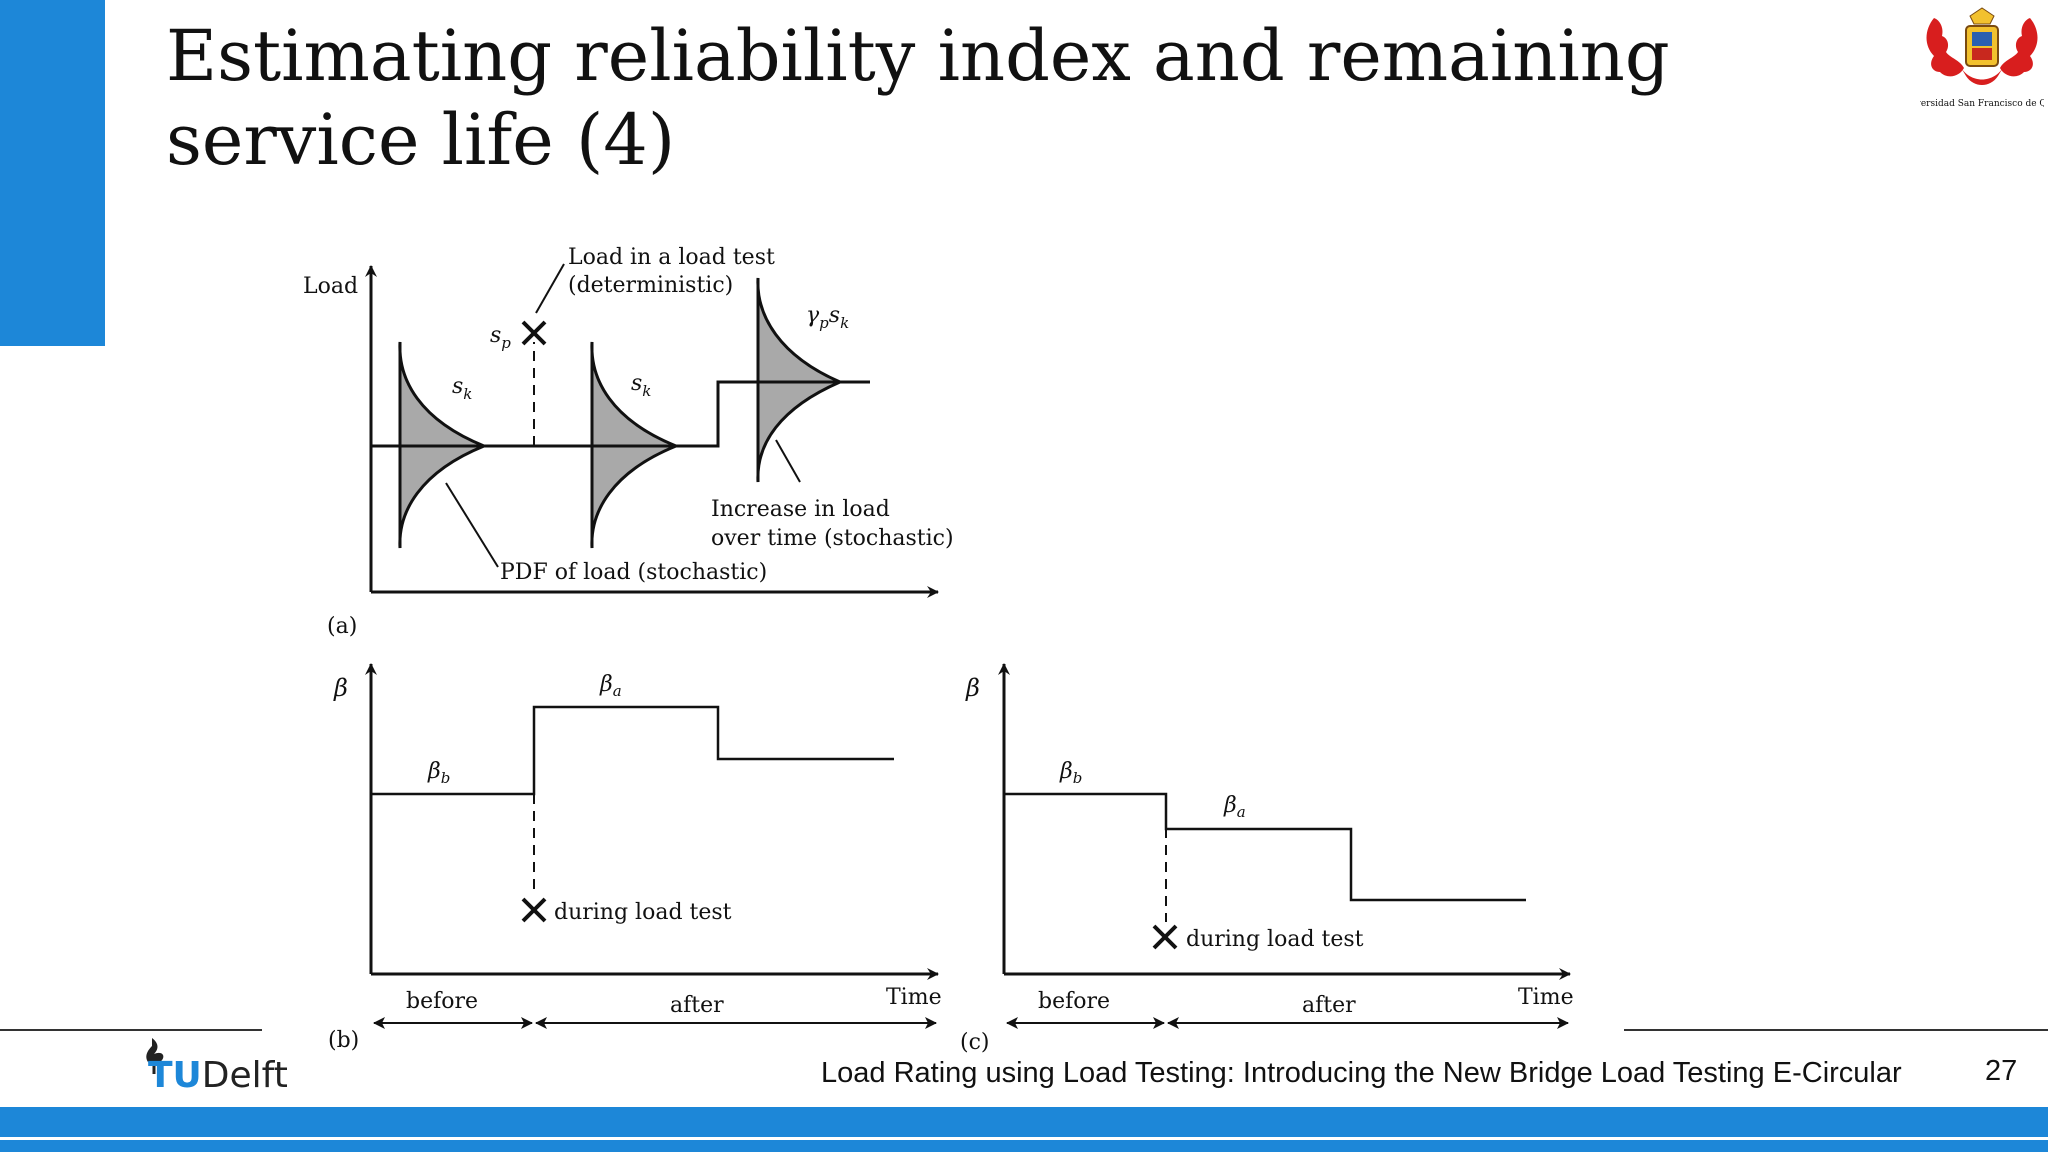 The width and height of the screenshot is (2048, 1152). What do you see at coordinates (340, 688) in the screenshot?
I see `panel-b-y-label: β` at bounding box center [340, 688].